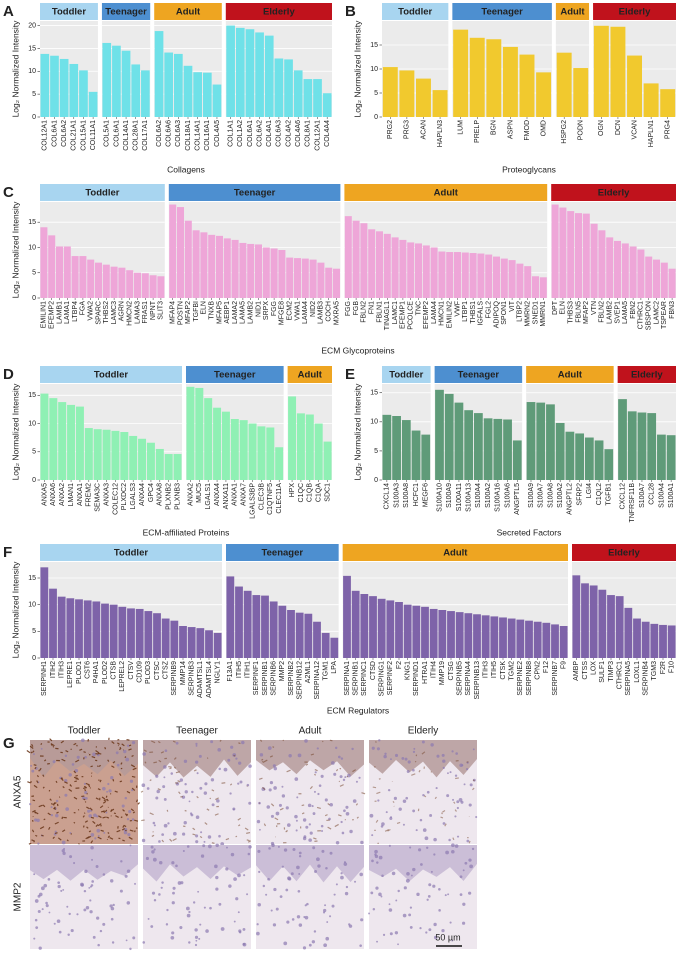 This screenshot has width=679, height=956. What do you see at coordinates (517, 499) in the screenshot?
I see `x-tick-label: ANGPTL5` at bounding box center [517, 499].